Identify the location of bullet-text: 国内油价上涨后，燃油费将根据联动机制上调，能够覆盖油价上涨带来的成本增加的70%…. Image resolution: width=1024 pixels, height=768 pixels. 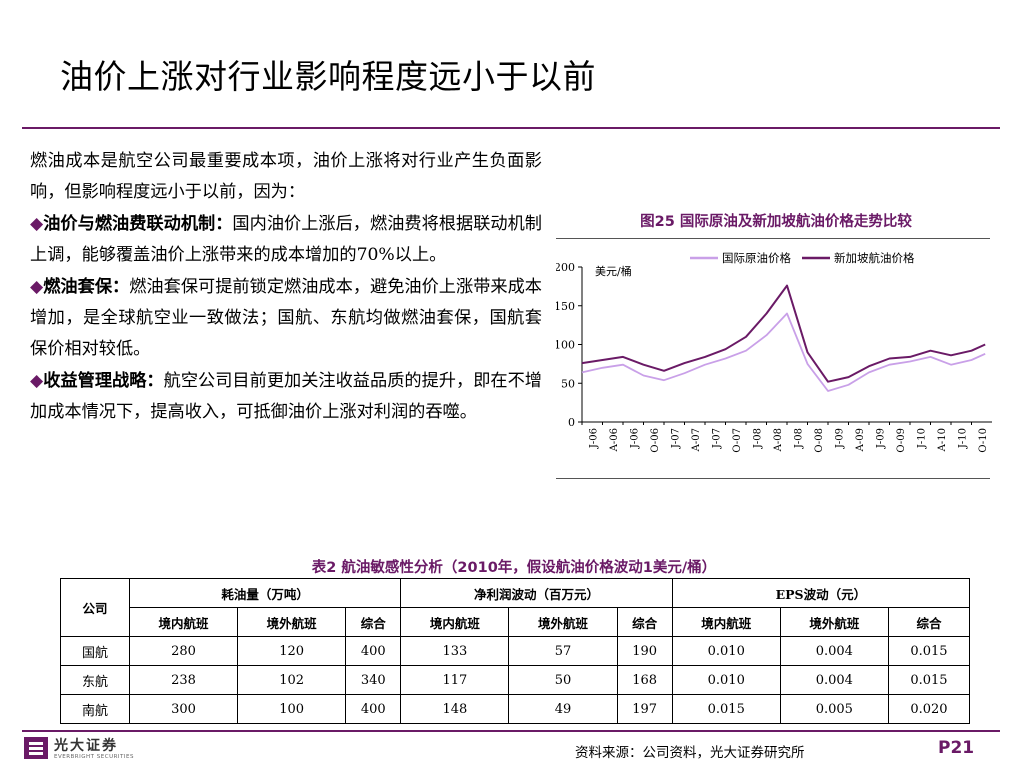
(286, 239).